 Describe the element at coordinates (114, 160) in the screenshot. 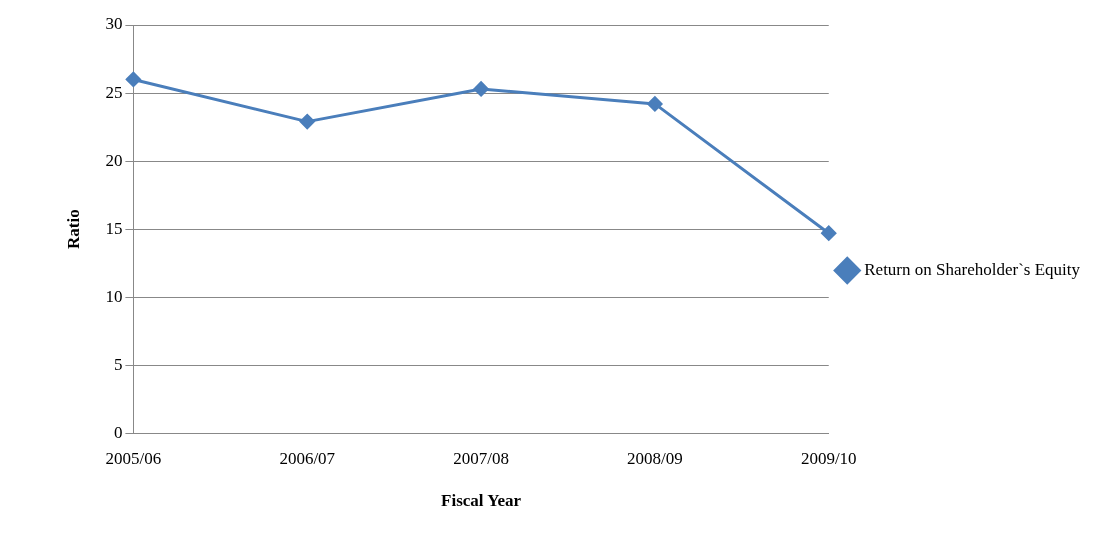

I see `y-tick-label: 20` at that location.